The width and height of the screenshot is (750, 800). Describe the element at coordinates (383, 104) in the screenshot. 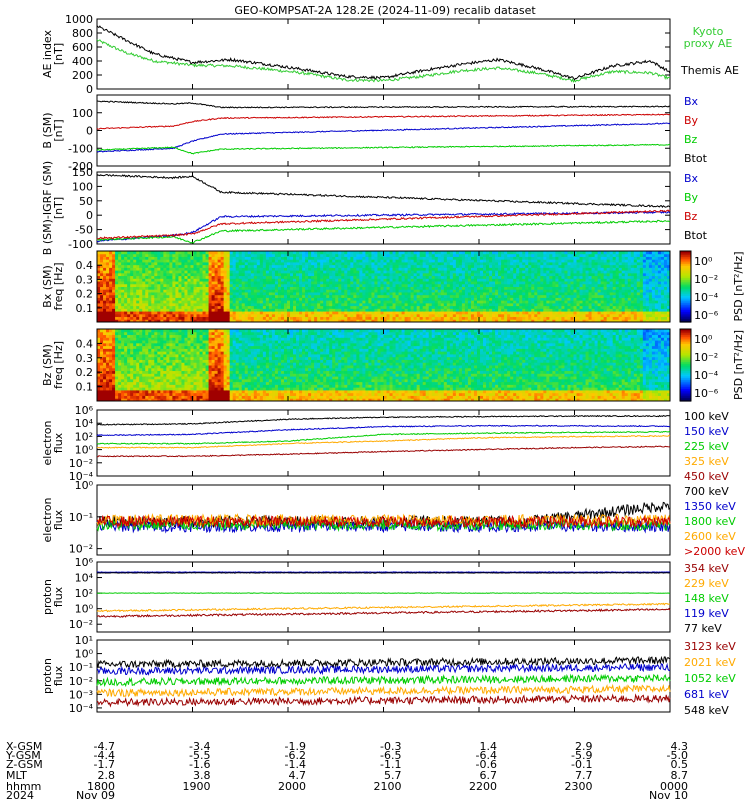

I see `series-btot-line` at that location.